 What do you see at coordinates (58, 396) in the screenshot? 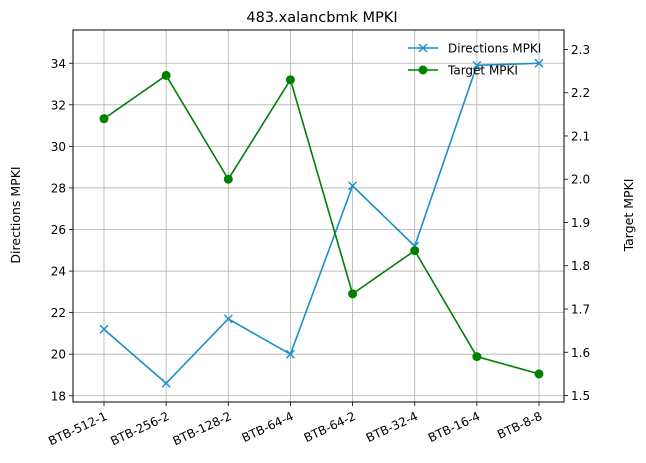
I see `y-left-tick-label: 18` at bounding box center [58, 396].